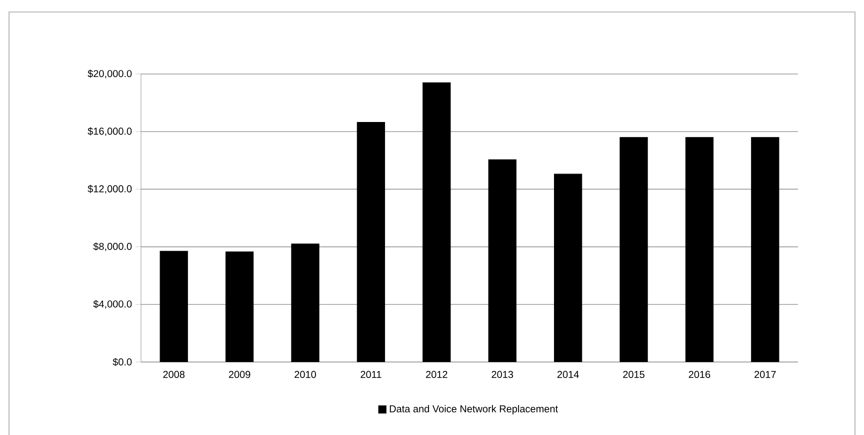  I want to click on x-tick-label: 2014, so click(568, 374).